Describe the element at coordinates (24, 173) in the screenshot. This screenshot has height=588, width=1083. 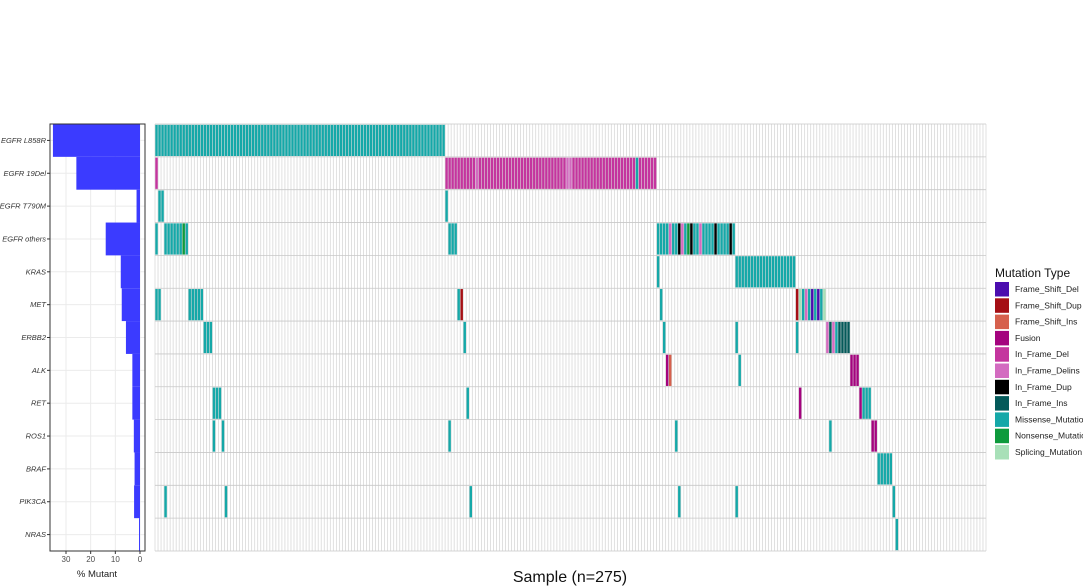
I see `gene-label: EGFR 19Del` at that location.